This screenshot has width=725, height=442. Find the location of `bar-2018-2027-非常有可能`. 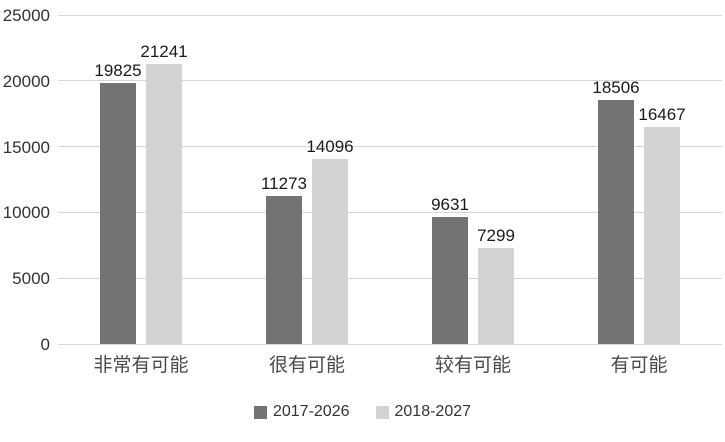

bar-2018-2027-非常有可能 is located at coordinates (164, 204).